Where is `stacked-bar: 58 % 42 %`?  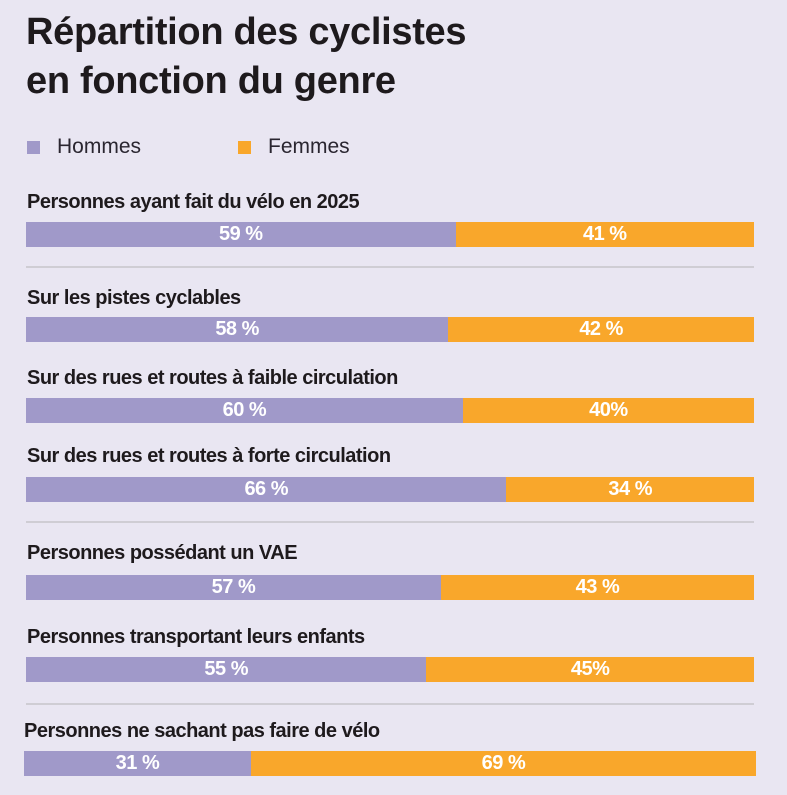 stacked-bar: 58 % 42 % is located at coordinates (390, 329).